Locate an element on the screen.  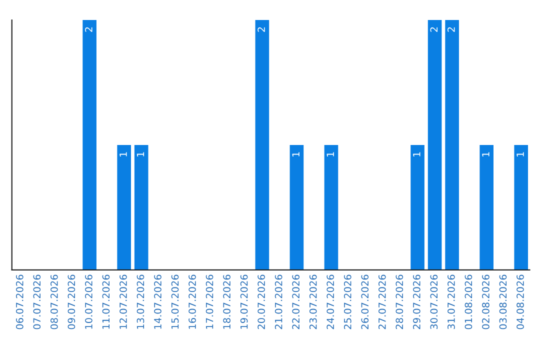
x-tick-label: 30.07.2026 is located at coordinates (434, 302).